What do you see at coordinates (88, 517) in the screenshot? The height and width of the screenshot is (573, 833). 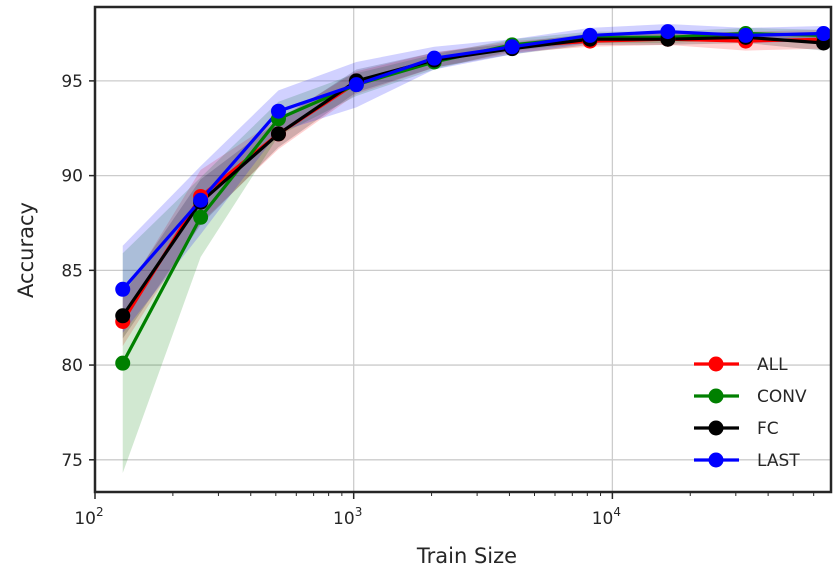 I see `x-tick-label: 10²` at bounding box center [88, 517].